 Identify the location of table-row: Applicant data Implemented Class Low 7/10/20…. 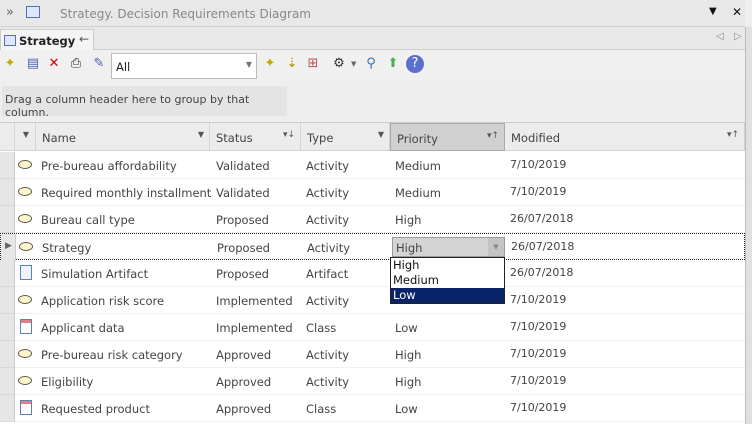
(372, 327).